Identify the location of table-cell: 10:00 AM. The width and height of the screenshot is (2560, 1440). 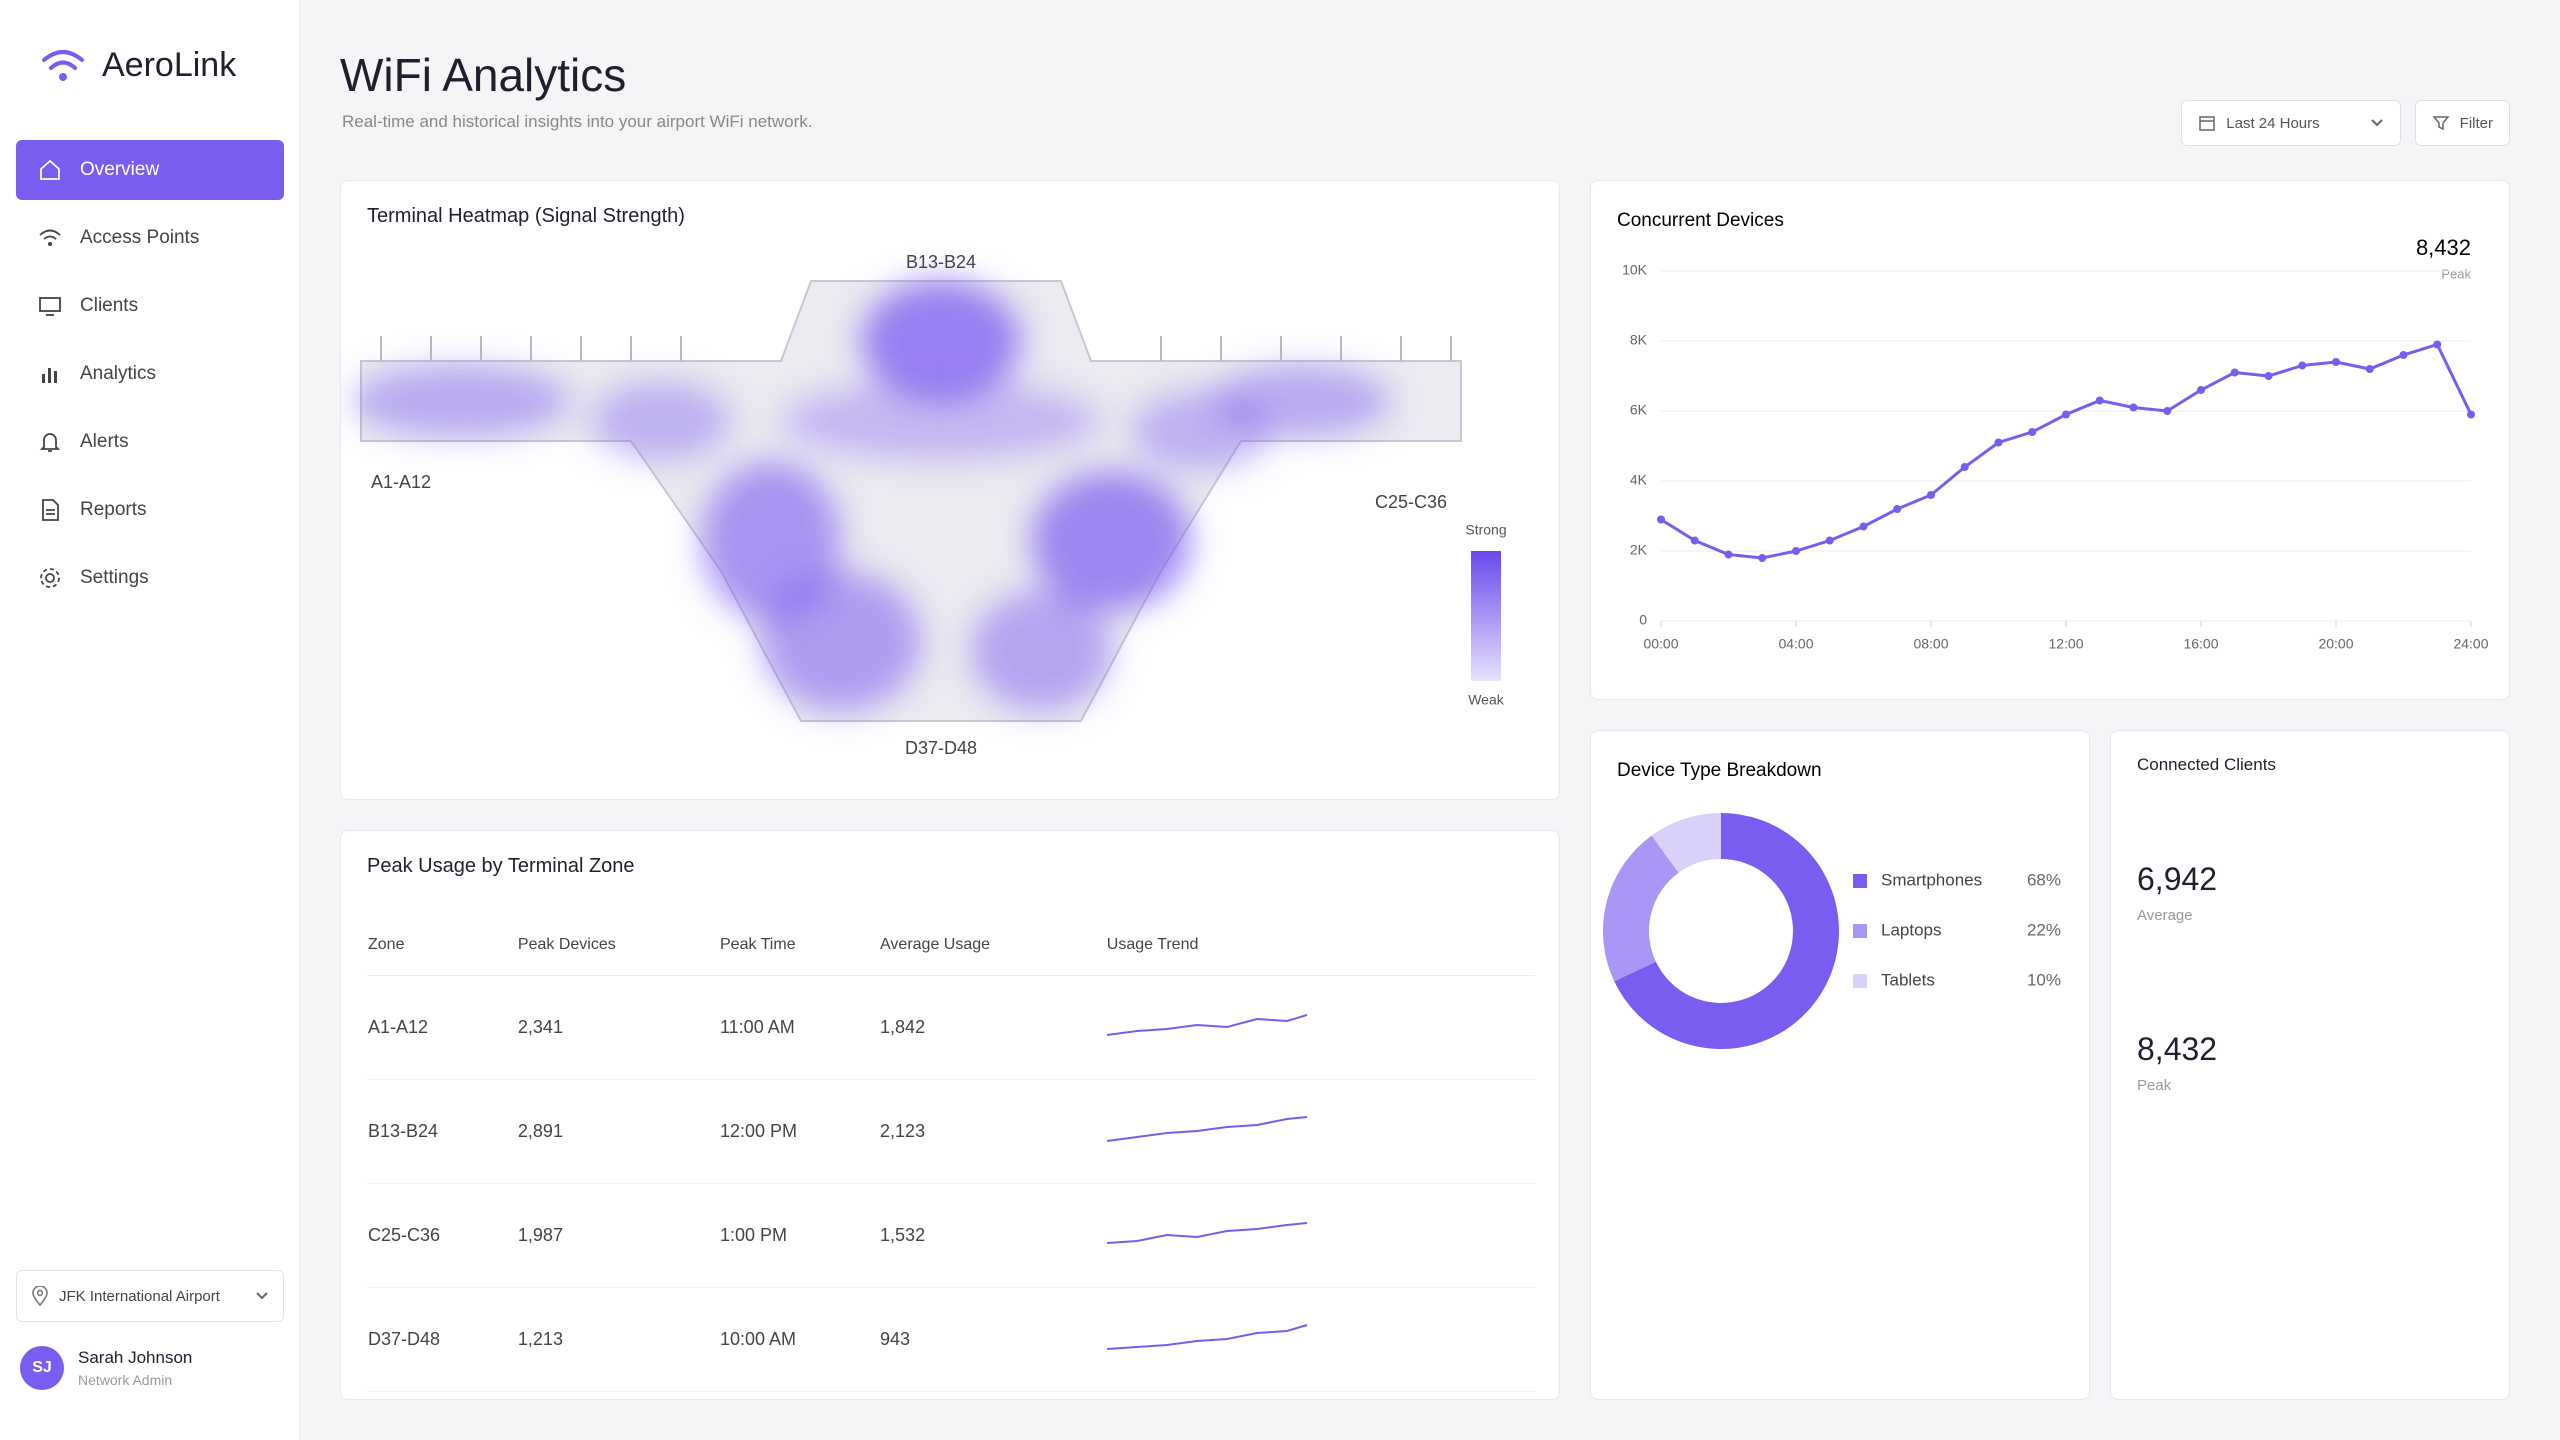
(799, 1339).